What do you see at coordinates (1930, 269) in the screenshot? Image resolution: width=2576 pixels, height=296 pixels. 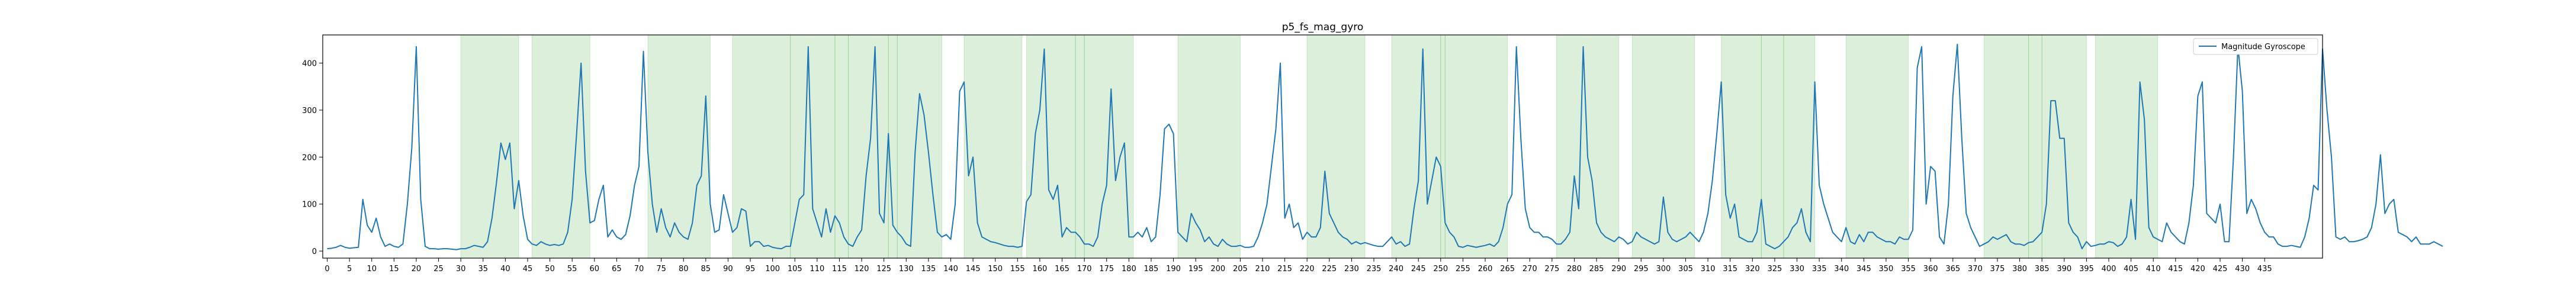 I see `x-tick-label: 360` at bounding box center [1930, 269].